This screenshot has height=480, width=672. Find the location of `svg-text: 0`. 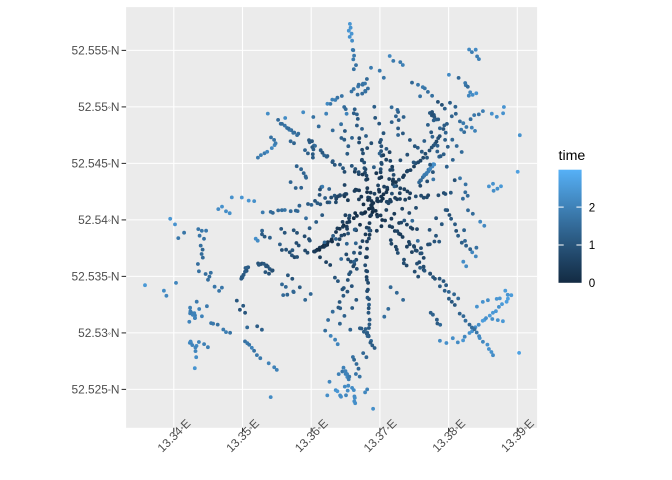

svg-text: 0 is located at coordinates (592, 283).